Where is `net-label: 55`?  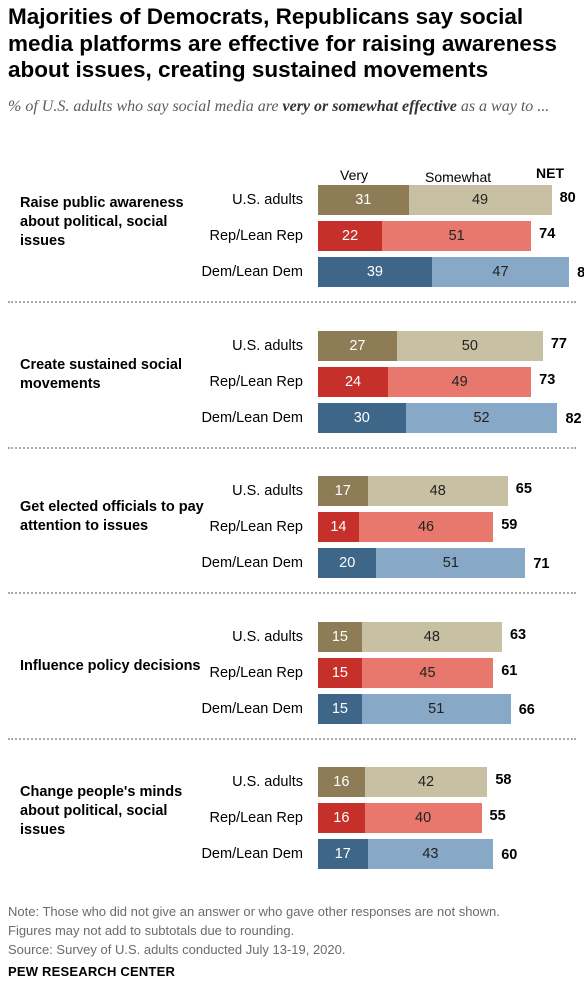
net-label: 55 is located at coordinates (497, 816).